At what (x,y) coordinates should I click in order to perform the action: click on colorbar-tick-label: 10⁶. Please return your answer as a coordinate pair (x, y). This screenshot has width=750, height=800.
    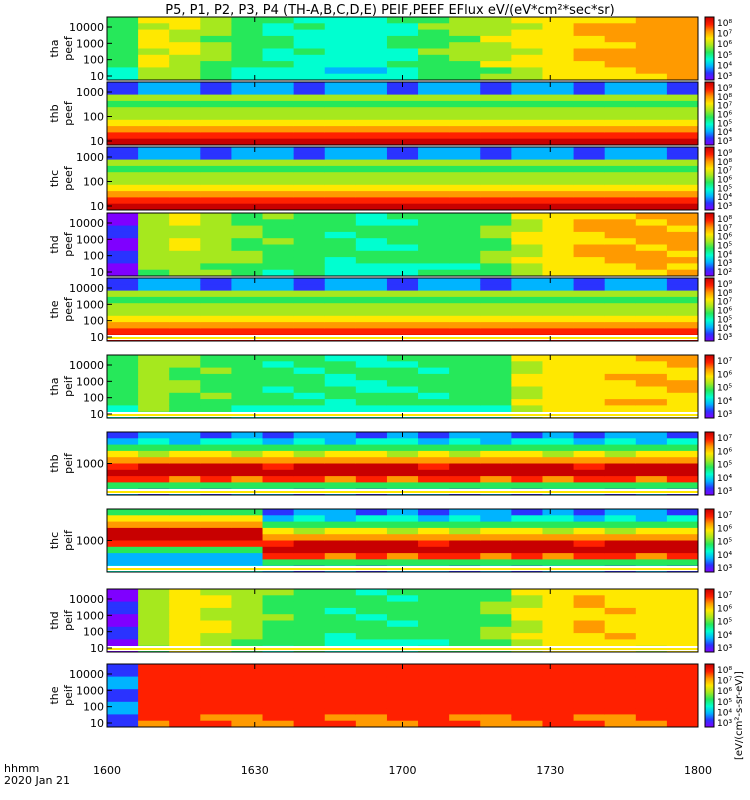
    Looking at the image, I should click on (724, 609).